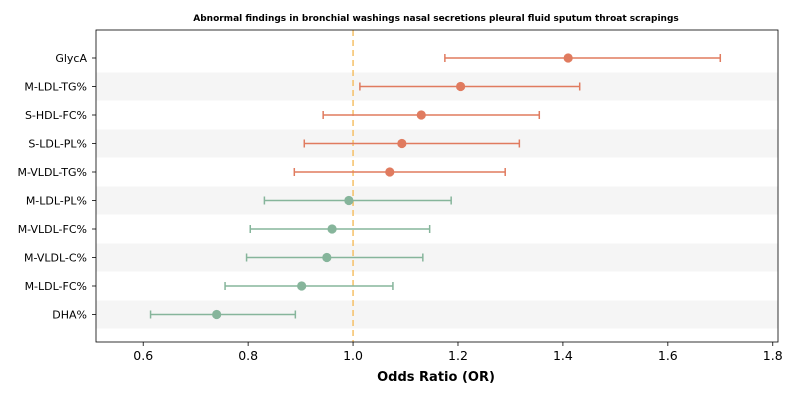  I want to click on x-tick-label: 1.2, so click(458, 355).